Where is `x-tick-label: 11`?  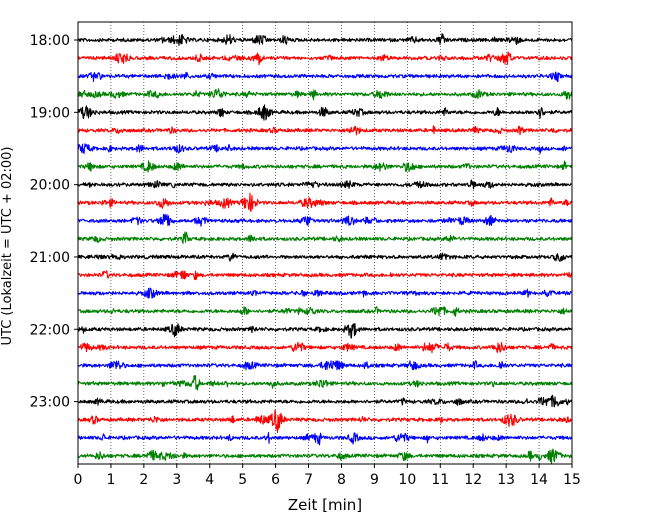 x-tick-label: 11 is located at coordinates (440, 480).